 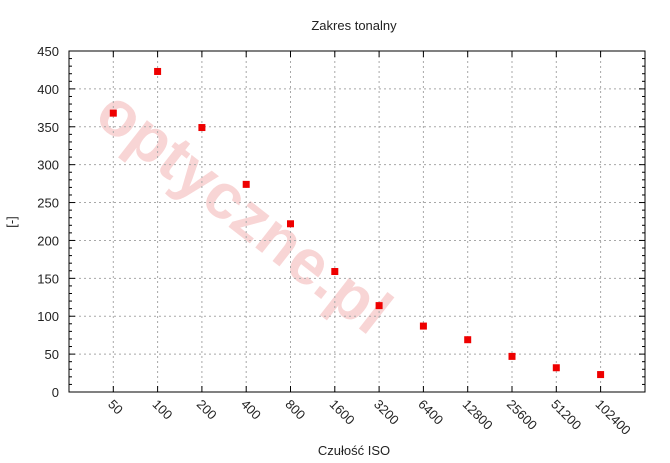 What do you see at coordinates (430, 412) in the screenshot?
I see `x-tick-label: 6400` at bounding box center [430, 412].